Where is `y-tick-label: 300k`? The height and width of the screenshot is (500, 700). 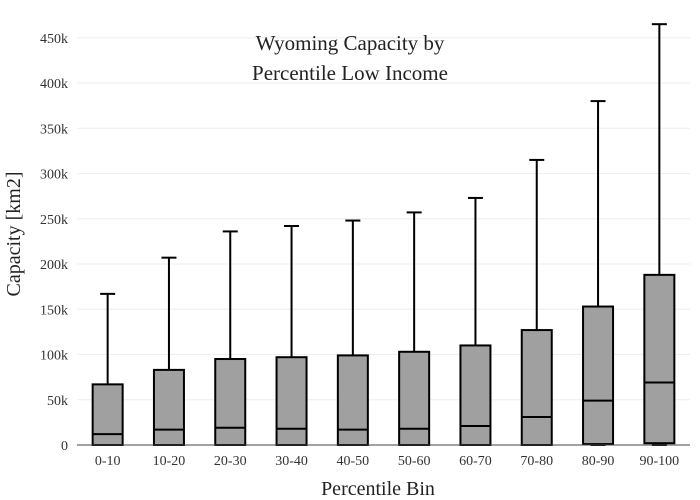 y-tick-label: 300k is located at coordinates (54, 175).